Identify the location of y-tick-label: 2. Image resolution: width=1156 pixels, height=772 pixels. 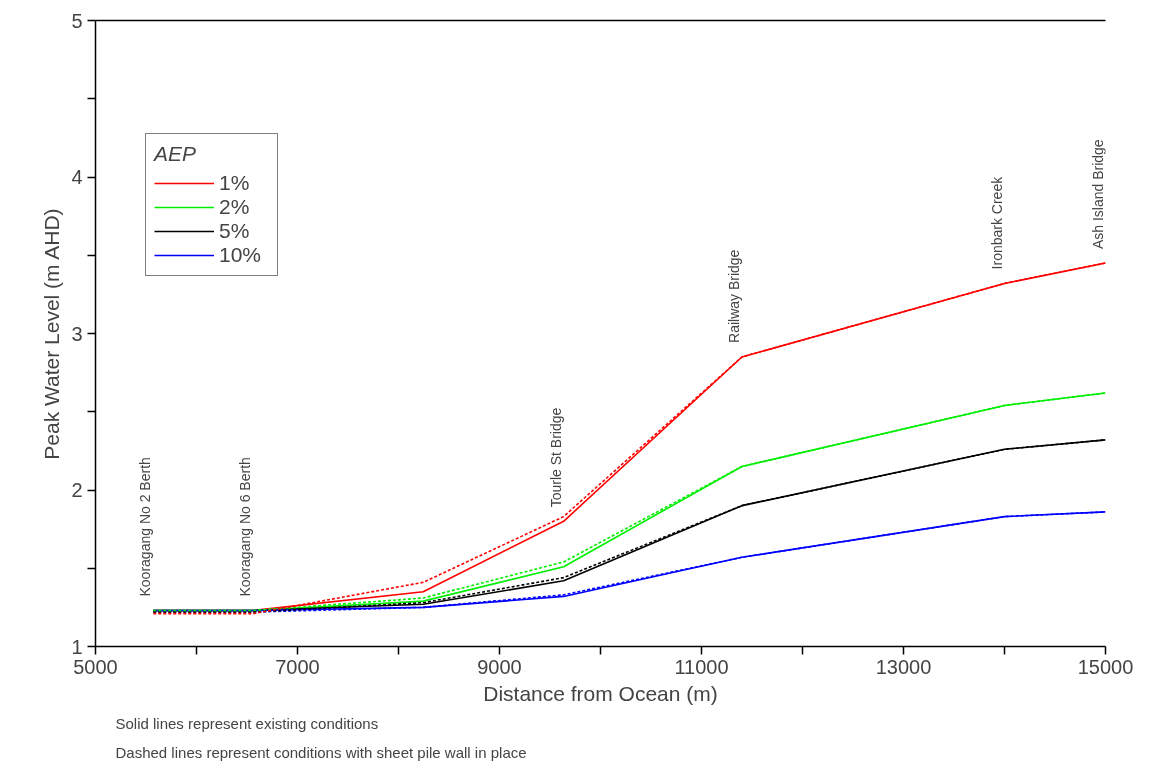
(77, 490).